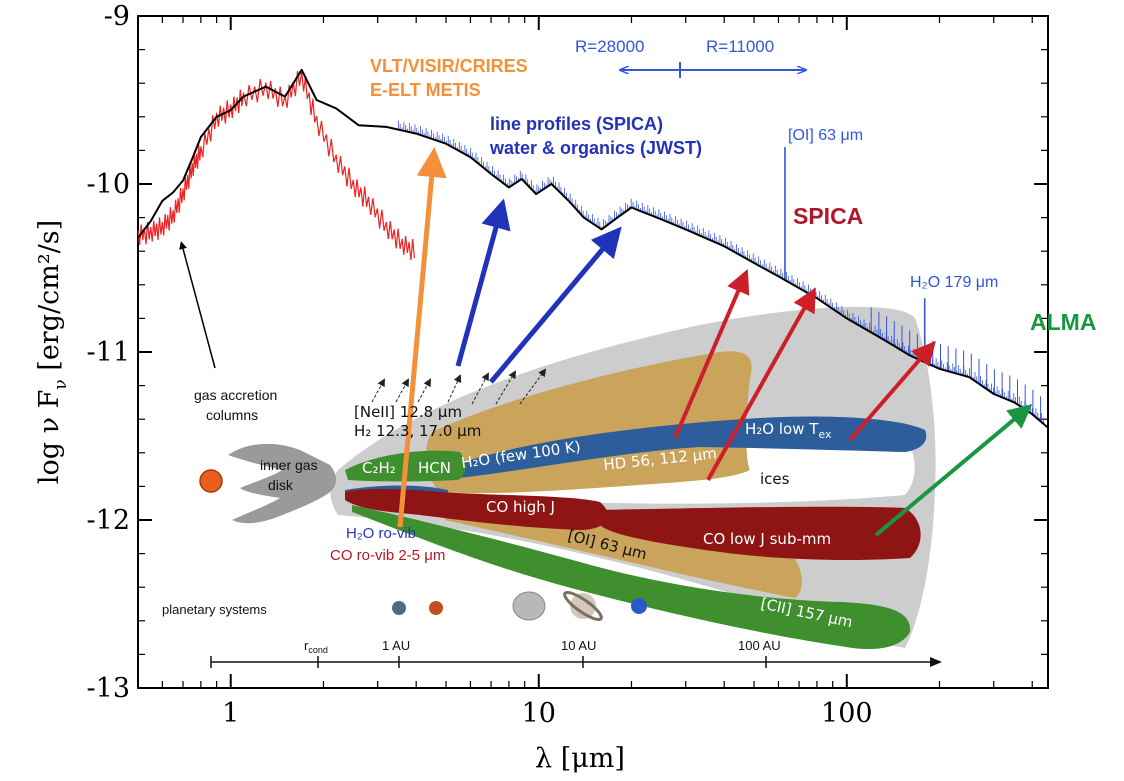  Describe the element at coordinates (387, 555) in the screenshot. I see `co-rovib-label: CO ro-vib 2-5 μm` at that location.